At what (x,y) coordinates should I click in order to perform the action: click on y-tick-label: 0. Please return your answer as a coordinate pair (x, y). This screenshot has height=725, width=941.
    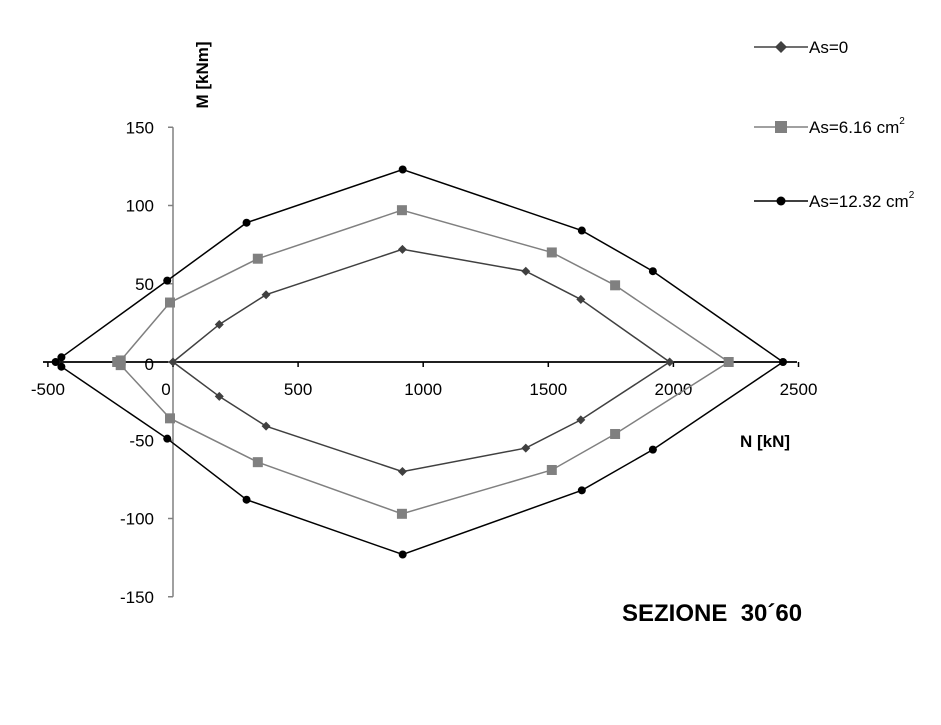
    Looking at the image, I should click on (149, 364).